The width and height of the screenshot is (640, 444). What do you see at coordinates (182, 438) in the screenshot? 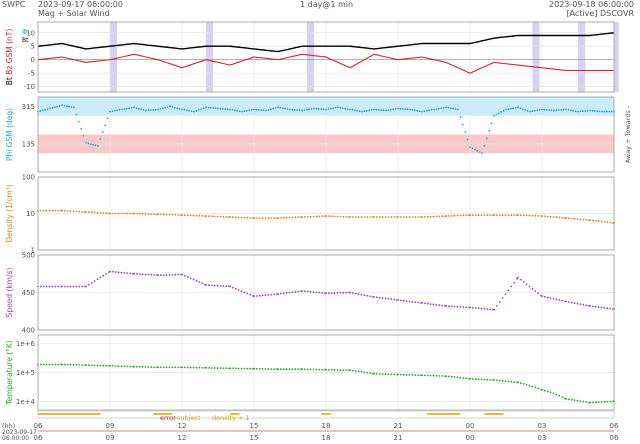
I see `x-tick-bottom-2: 12` at bounding box center [182, 438].